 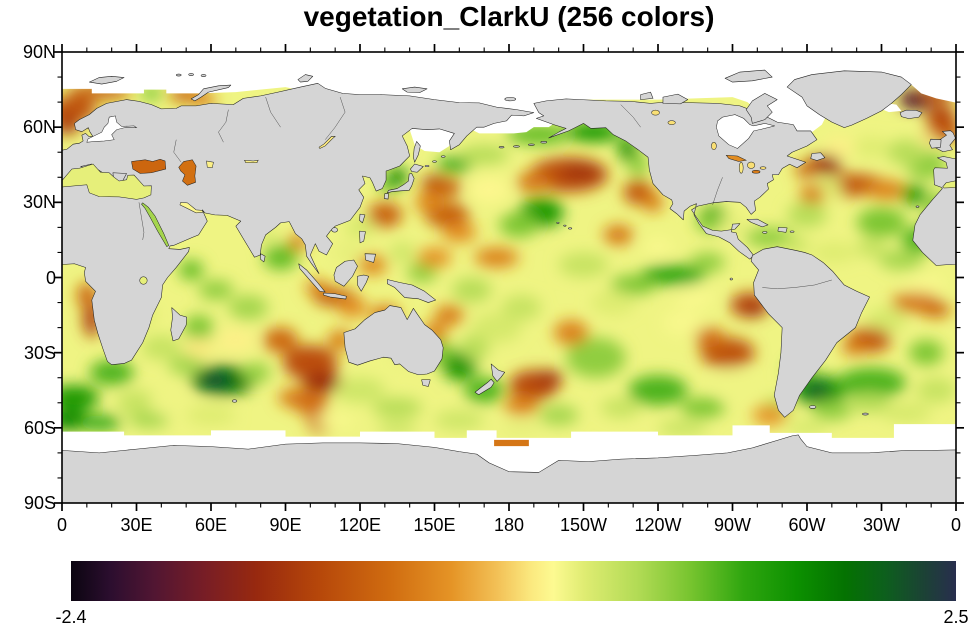 What do you see at coordinates (509, 16) in the screenshot?
I see `plot-title: vegetation_ClarkU (256 colors)` at bounding box center [509, 16].